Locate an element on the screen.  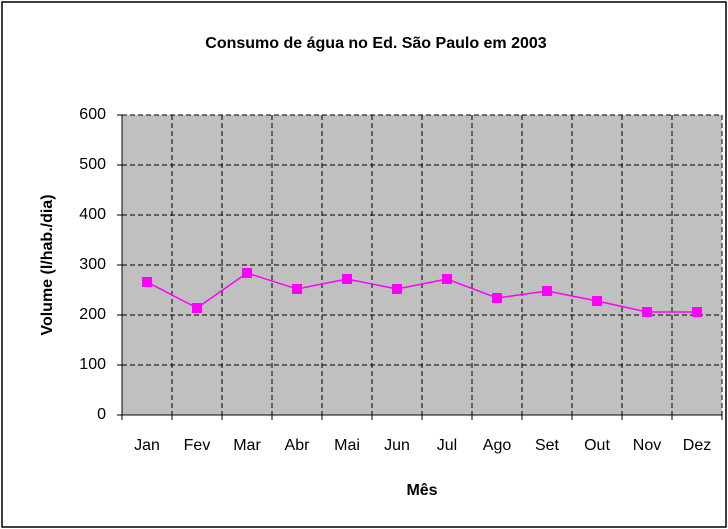
x-tick-label: Jul is located at coordinates (447, 445).